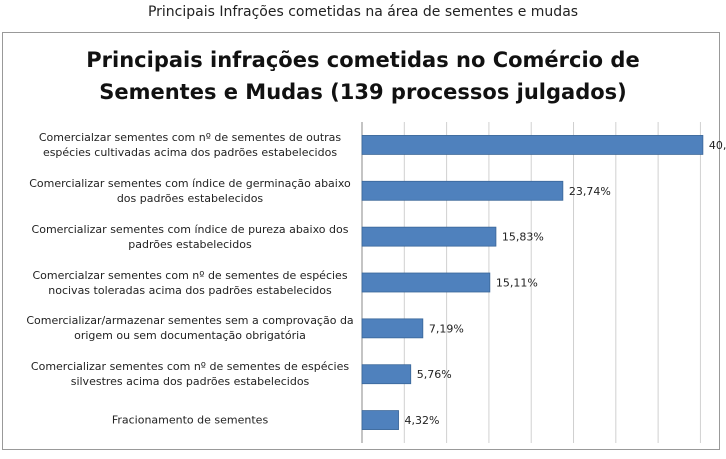 This screenshot has height=459, width=726. I want to click on value-label: 23,74%, so click(590, 191).